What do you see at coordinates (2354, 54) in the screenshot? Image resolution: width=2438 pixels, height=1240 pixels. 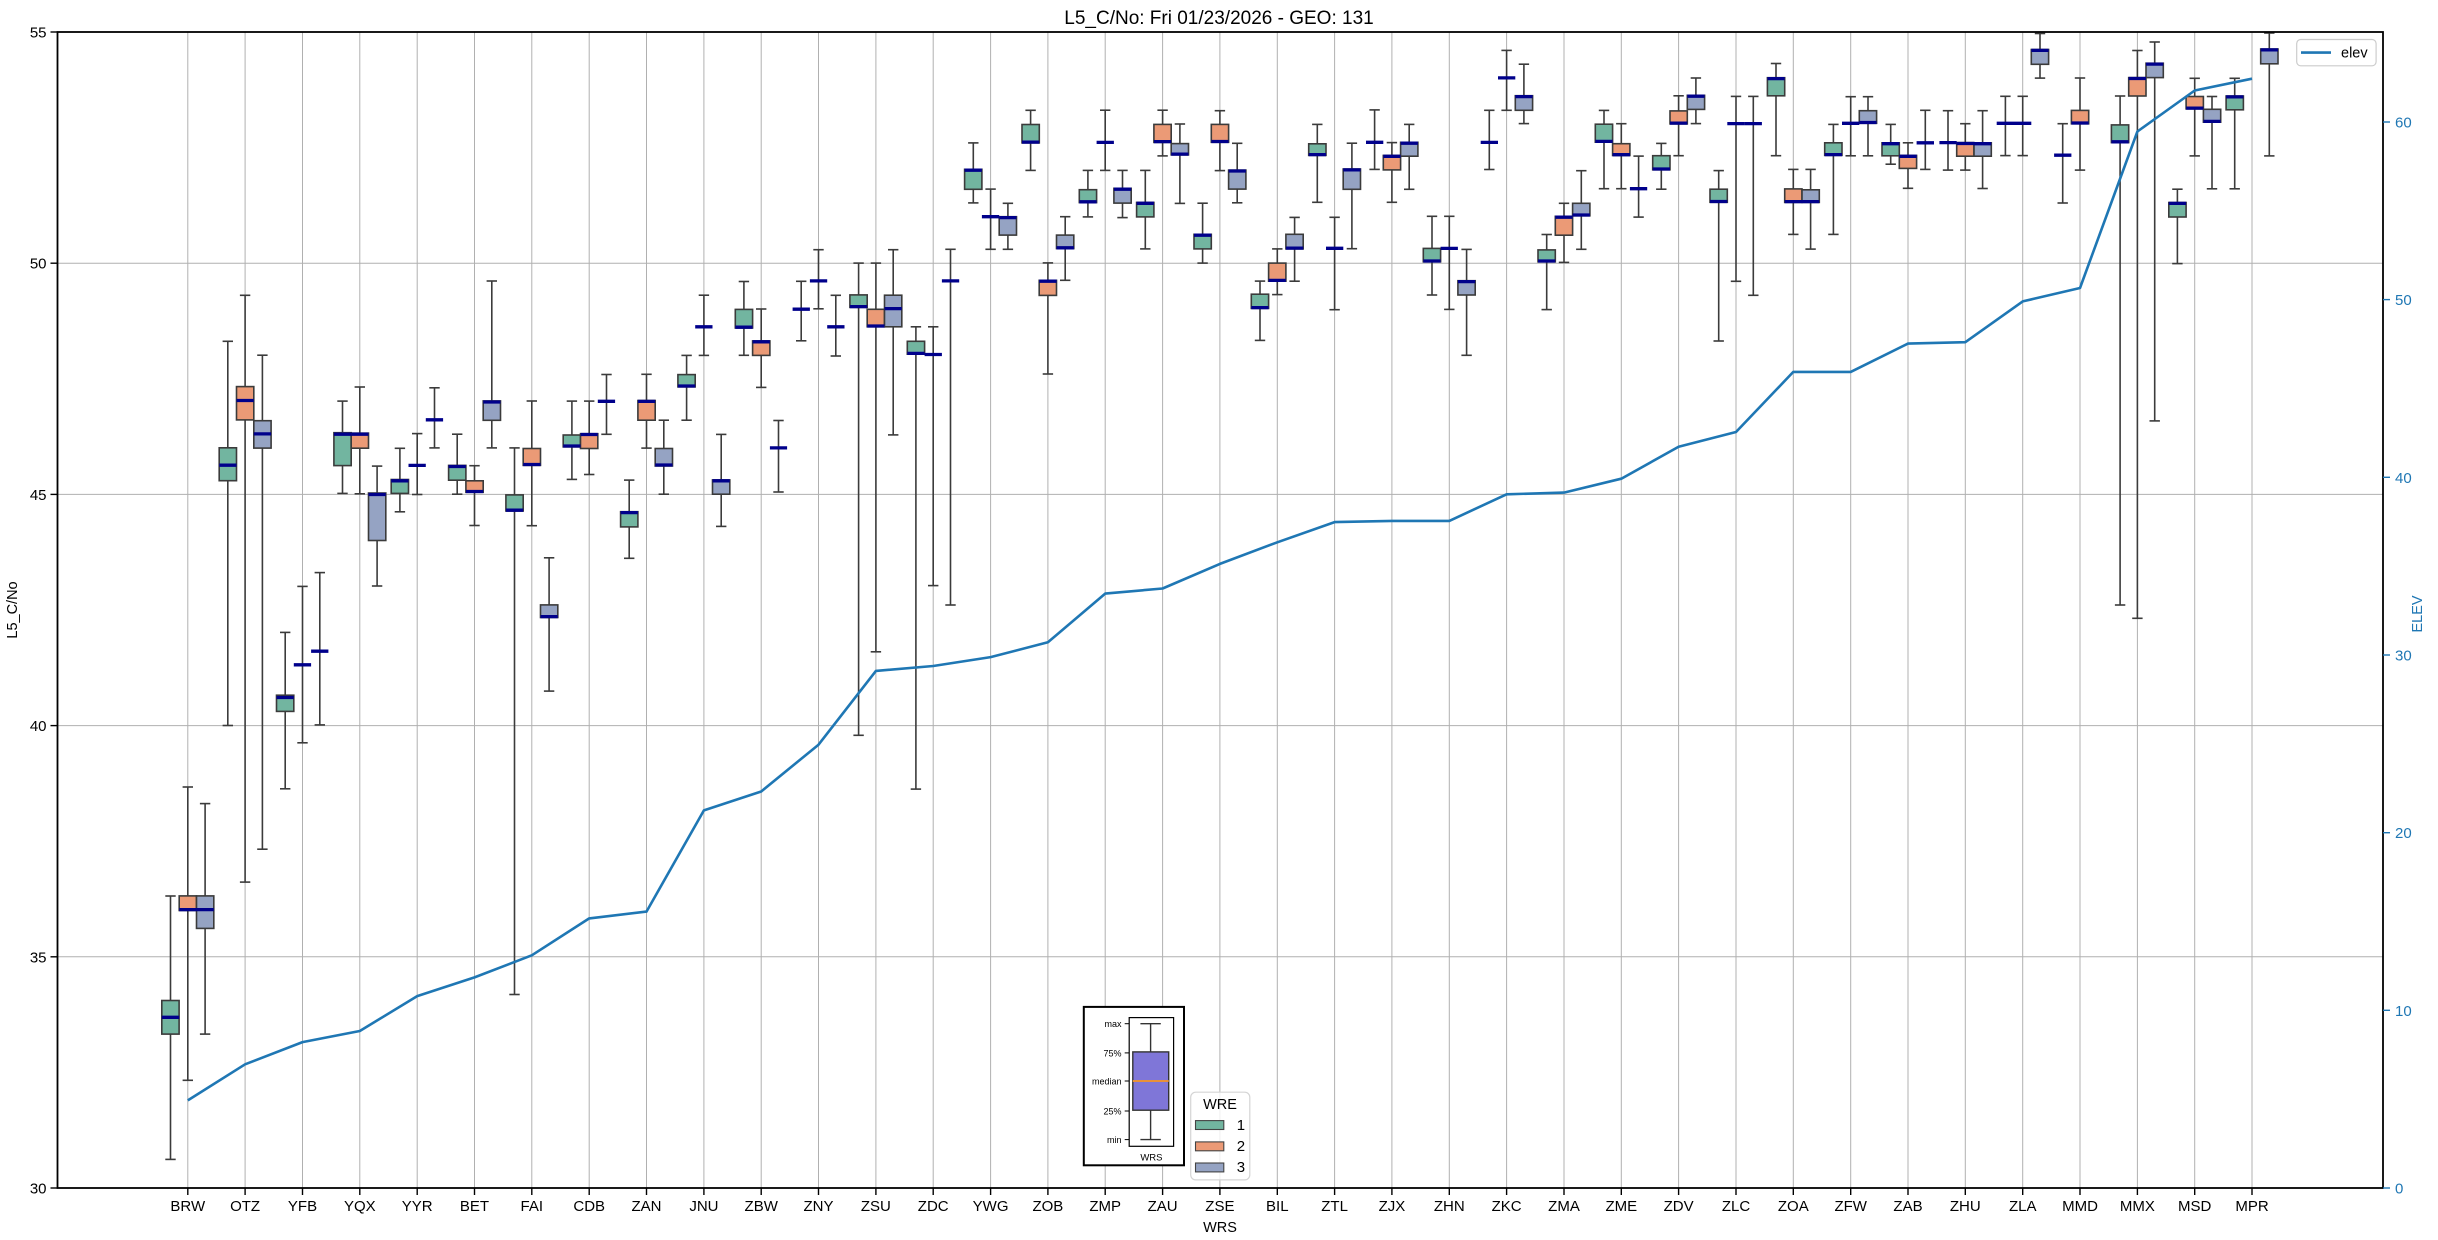 I see `svg-text: elev` at bounding box center [2354, 54].